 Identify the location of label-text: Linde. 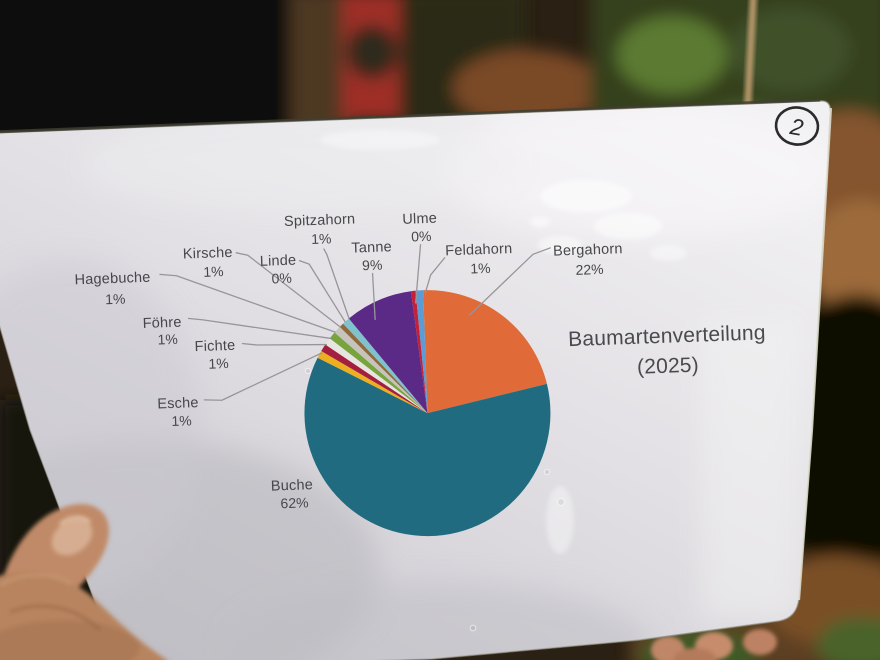
(278, 261).